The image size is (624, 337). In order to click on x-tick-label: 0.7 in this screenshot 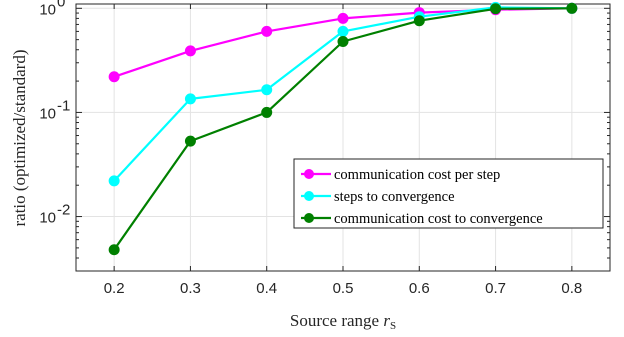, I will do `click(495, 288)`.